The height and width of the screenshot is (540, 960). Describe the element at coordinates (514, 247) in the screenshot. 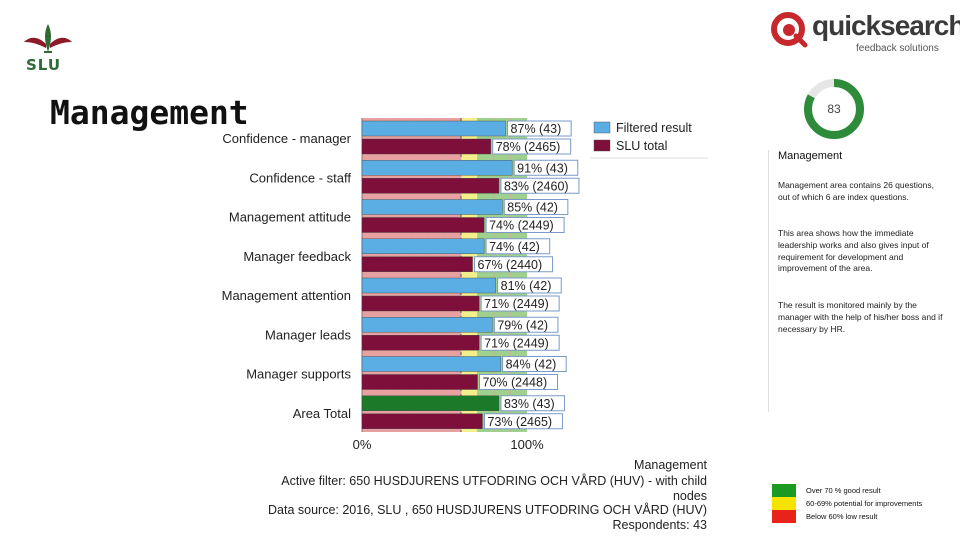

I see `data-label: 74% (42)` at that location.